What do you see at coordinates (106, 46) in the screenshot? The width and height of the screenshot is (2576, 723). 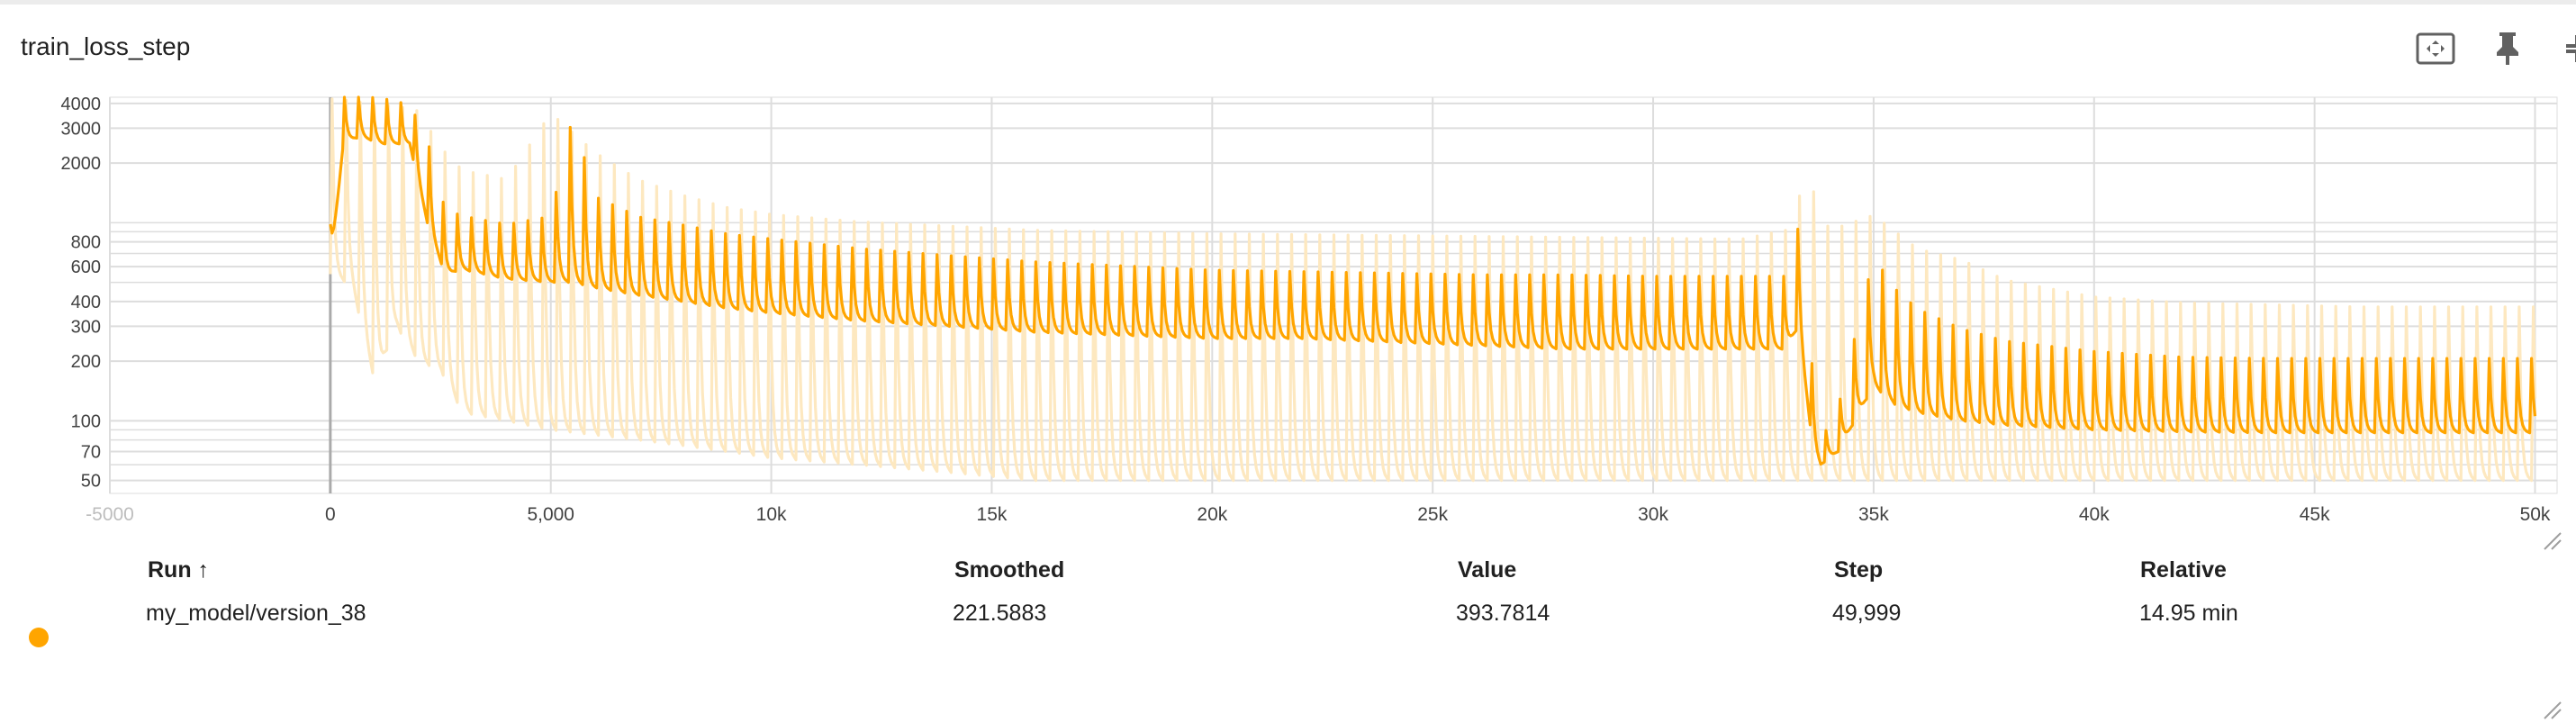 I see `card-title: train_loss_step` at bounding box center [106, 46].